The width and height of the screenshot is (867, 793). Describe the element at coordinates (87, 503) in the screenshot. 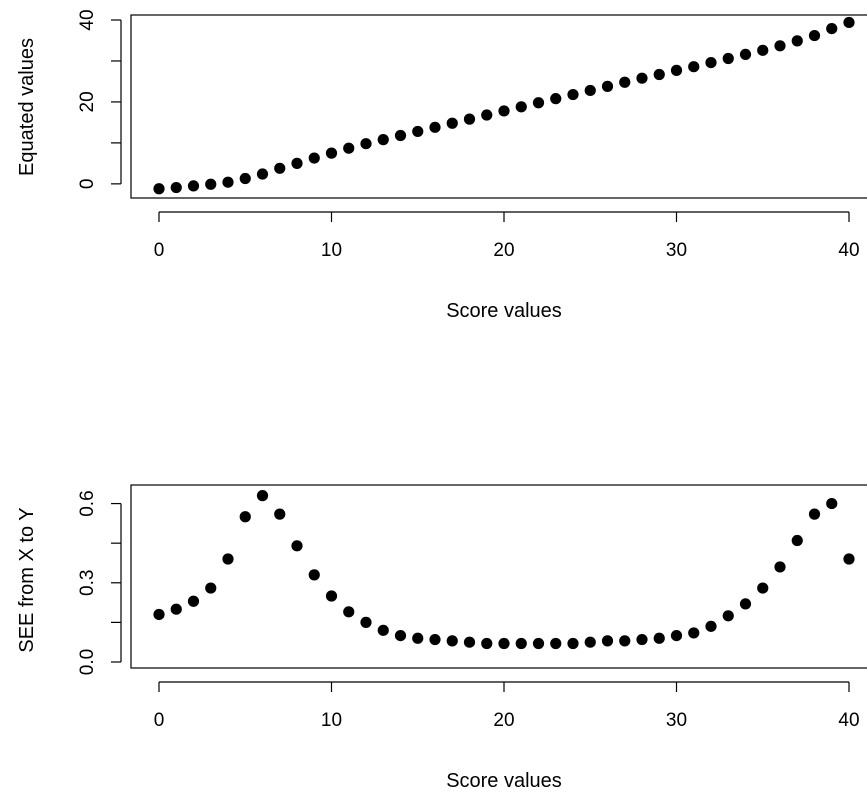

I see `y-tick-label: 0.6` at that location.